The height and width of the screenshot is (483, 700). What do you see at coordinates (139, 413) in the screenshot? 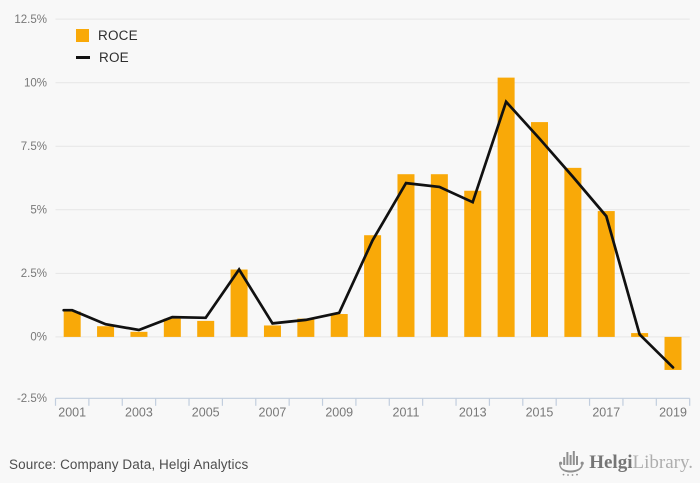
I see `x-axis-label: 2003` at bounding box center [139, 413].